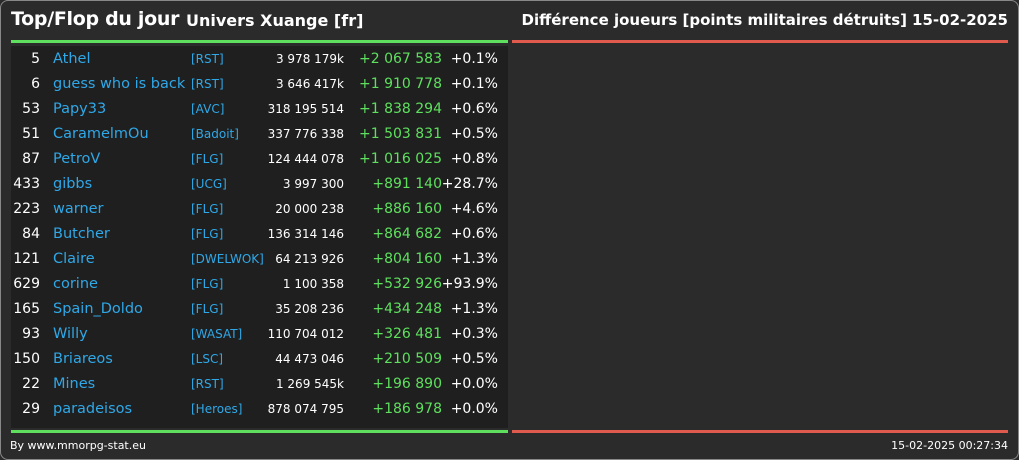 Image resolution: width=1019 pixels, height=460 pixels. I want to click on table-row: 22 Mines [RST] 1 269 545k +196 890 +0.0%, so click(259, 384).